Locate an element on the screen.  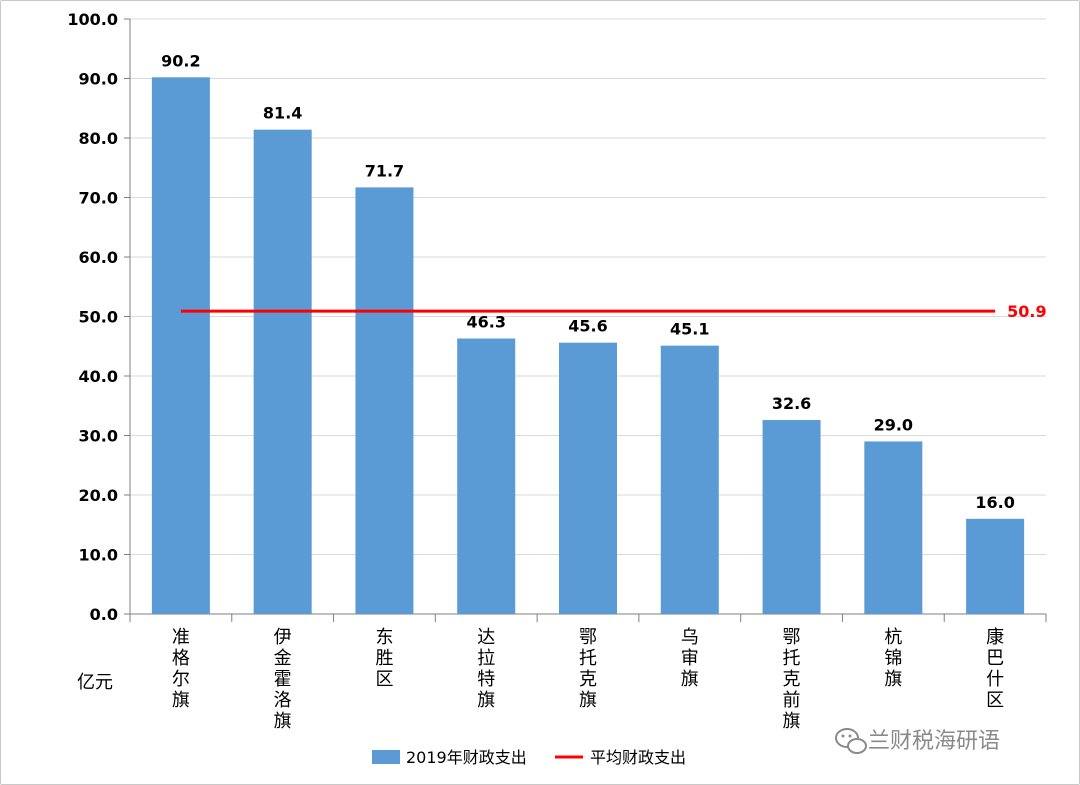
data-label: 81.4 is located at coordinates (282, 113).